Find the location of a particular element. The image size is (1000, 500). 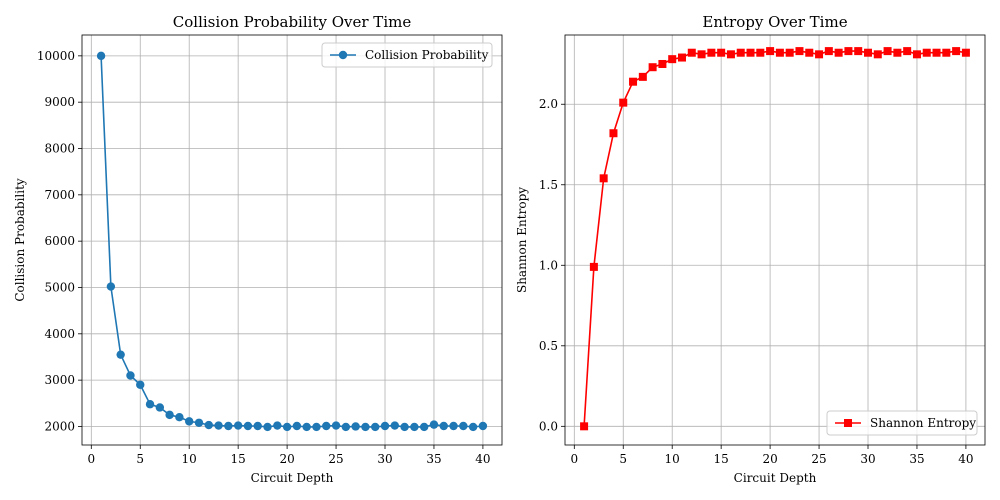

chart-0-x-axis-label: Circuit Depth is located at coordinates (292, 478).